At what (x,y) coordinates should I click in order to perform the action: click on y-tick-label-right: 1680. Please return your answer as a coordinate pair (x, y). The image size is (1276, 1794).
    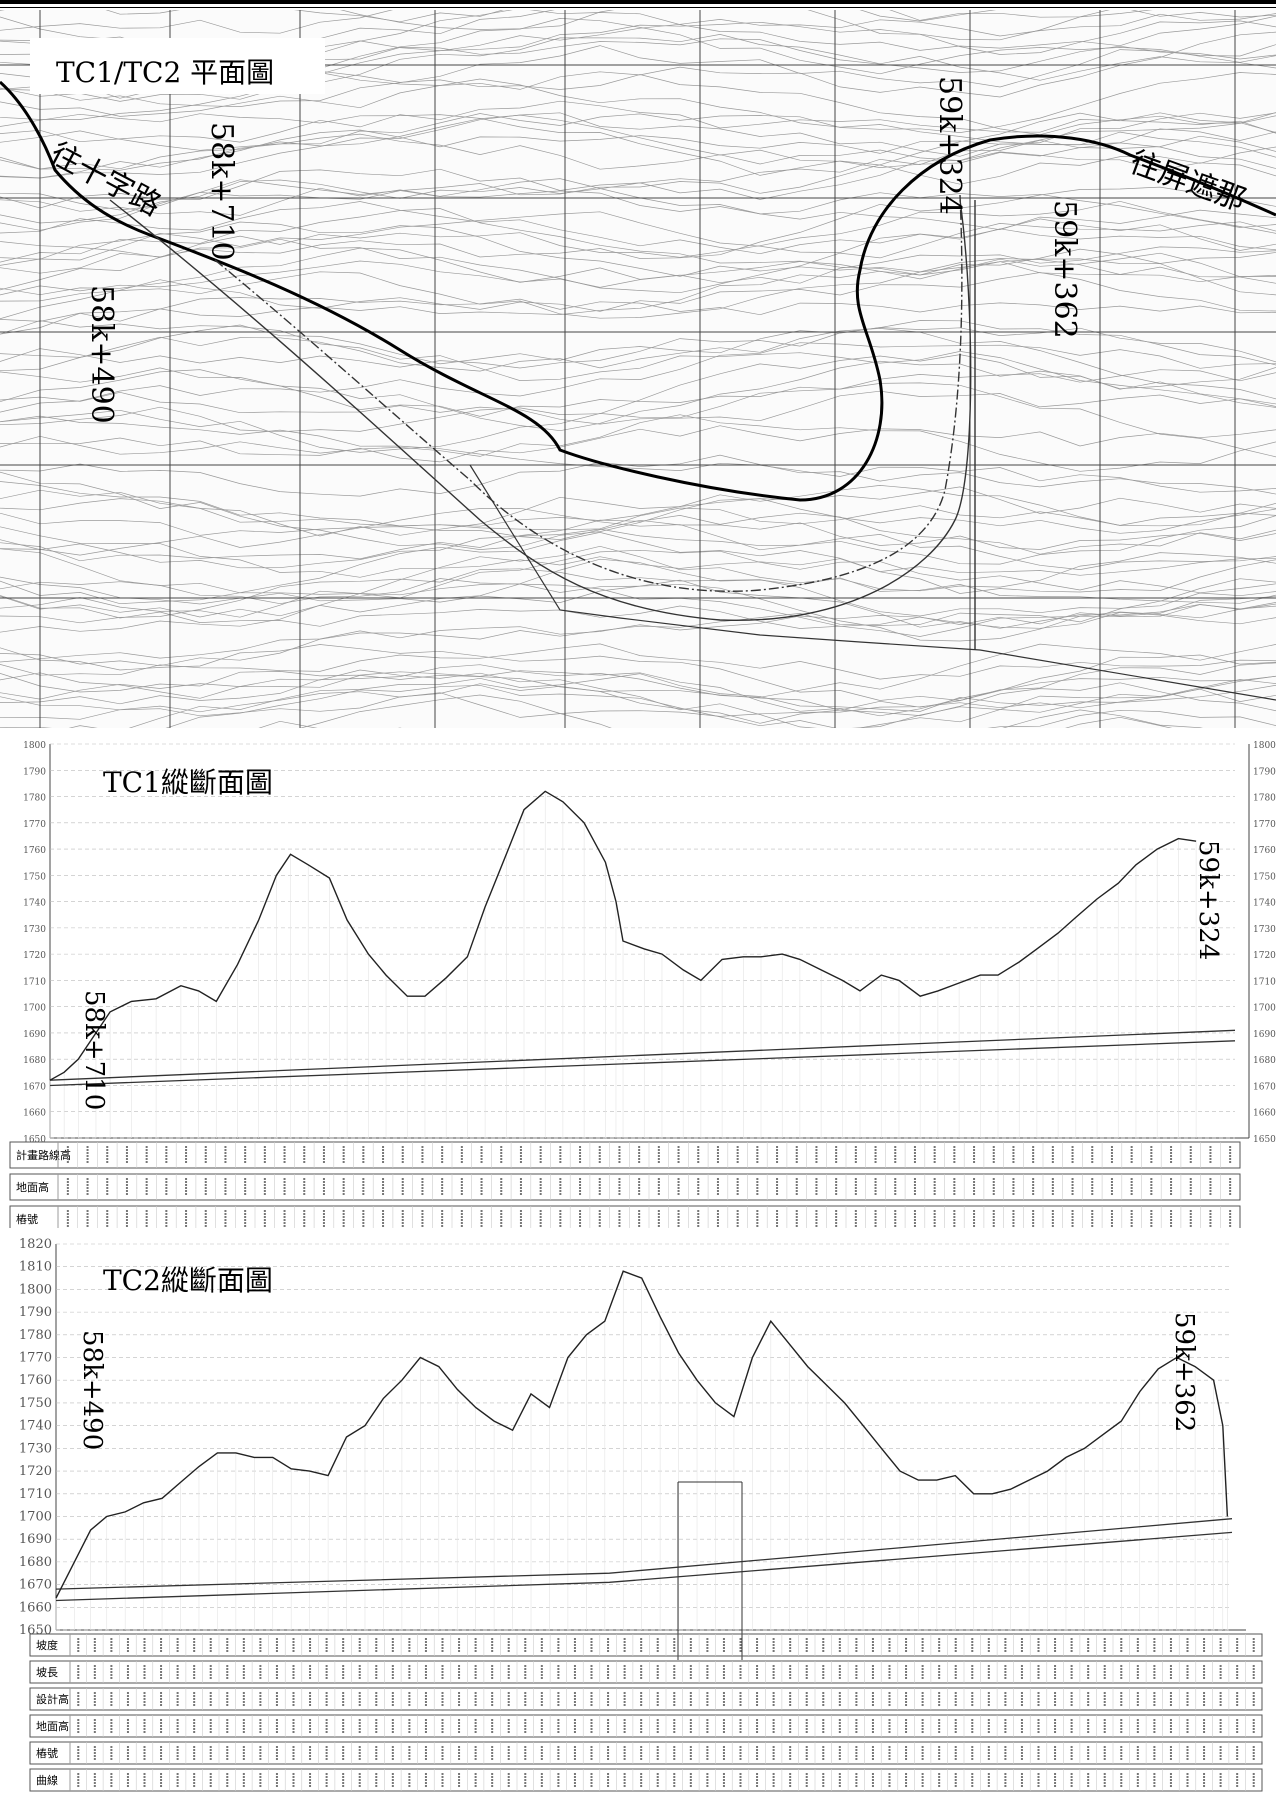
    Looking at the image, I should click on (1264, 1061).